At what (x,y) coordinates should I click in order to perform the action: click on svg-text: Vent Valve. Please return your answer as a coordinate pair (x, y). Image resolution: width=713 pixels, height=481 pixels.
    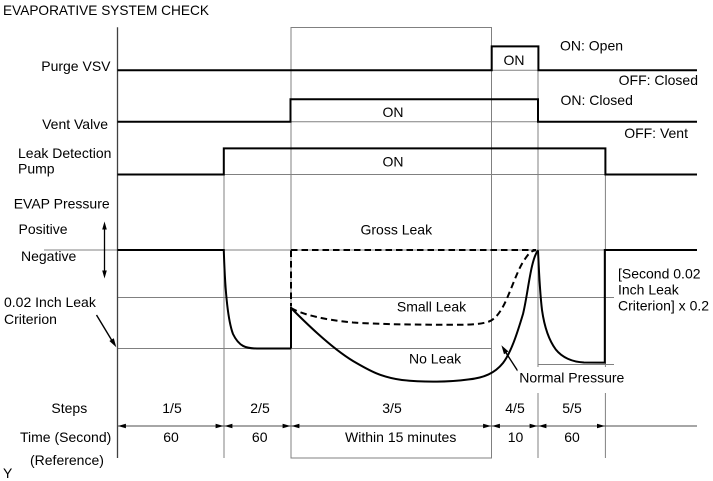
    Looking at the image, I should click on (75, 124).